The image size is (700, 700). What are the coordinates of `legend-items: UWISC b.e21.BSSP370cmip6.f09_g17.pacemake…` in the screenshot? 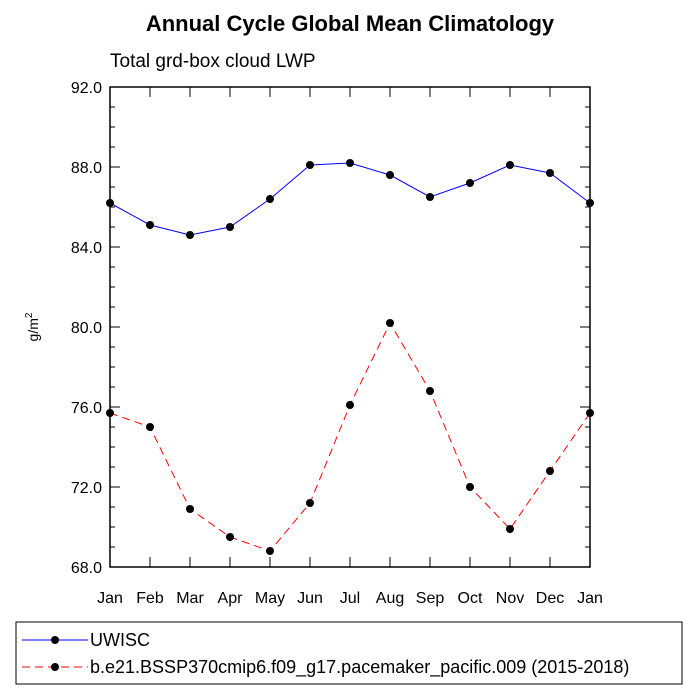 It's located at (325, 654).